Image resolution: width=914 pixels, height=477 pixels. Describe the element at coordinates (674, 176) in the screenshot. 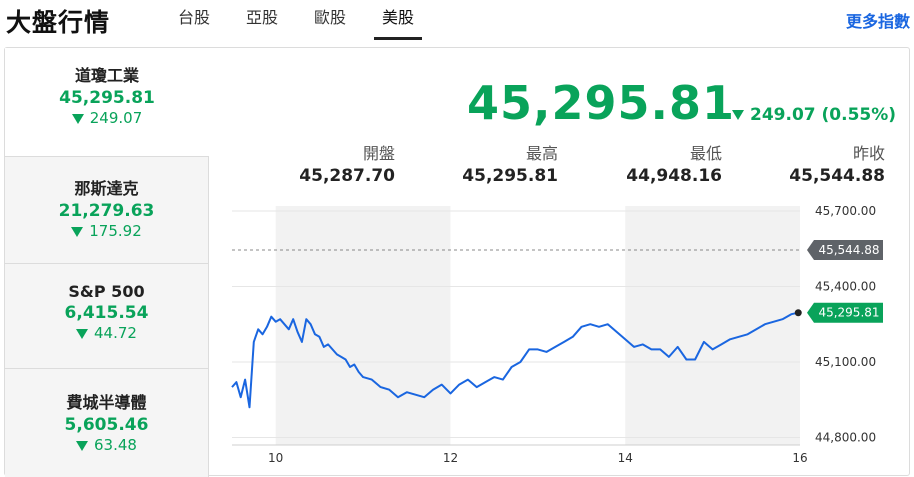

I see `stat-value: 44,948.16` at that location.